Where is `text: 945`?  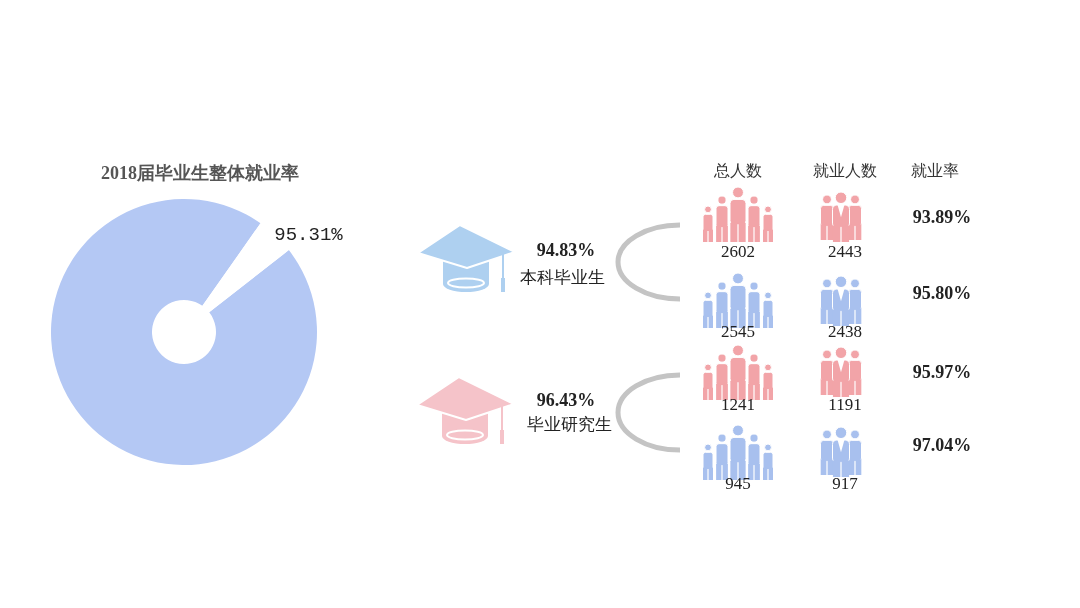 text: 945 is located at coordinates (738, 483).